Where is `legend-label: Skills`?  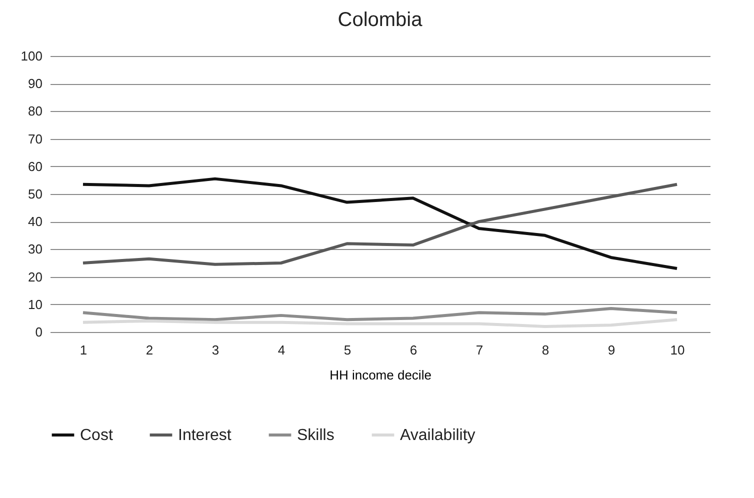 legend-label: Skills is located at coordinates (315, 435).